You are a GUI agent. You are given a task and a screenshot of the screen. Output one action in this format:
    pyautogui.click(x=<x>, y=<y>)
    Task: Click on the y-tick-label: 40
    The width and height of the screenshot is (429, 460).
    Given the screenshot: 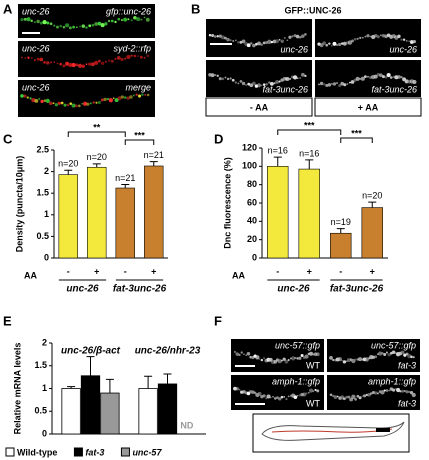 What is the action you would take?
    pyautogui.click(x=252, y=221)
    